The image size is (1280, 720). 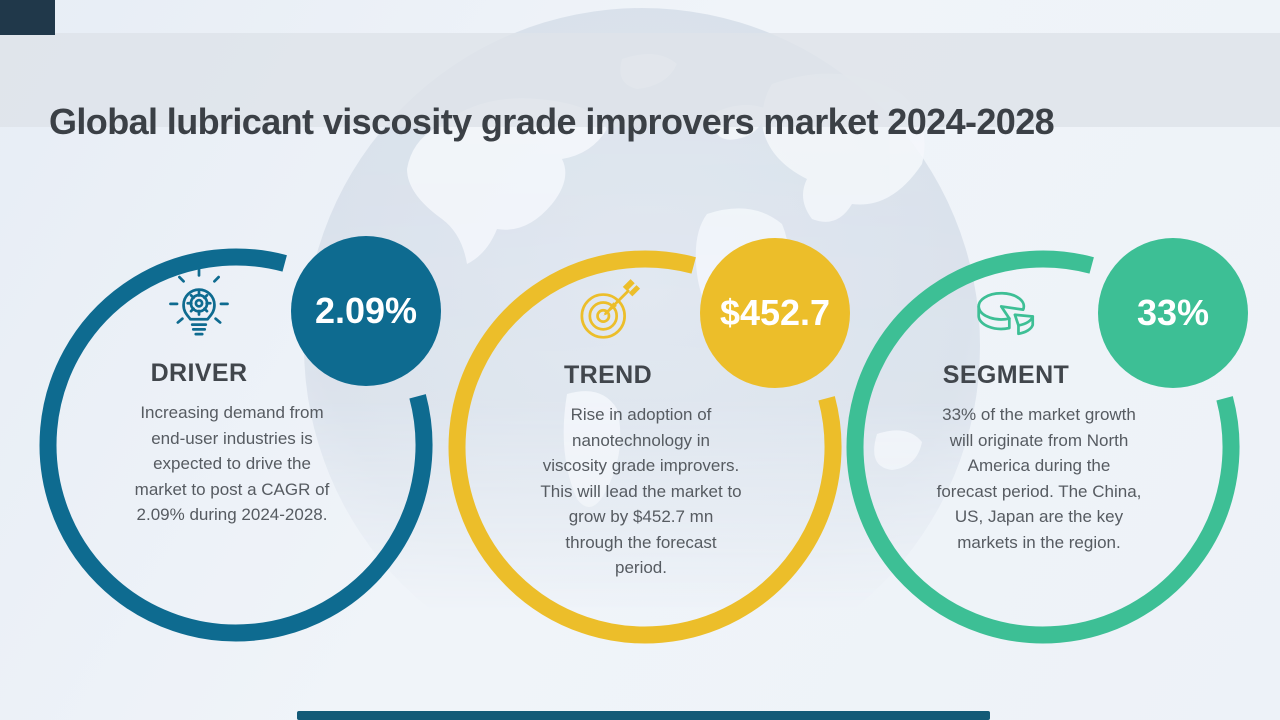 What do you see at coordinates (1006, 310) in the screenshot?
I see `pie-chart-icon` at bounding box center [1006, 310].